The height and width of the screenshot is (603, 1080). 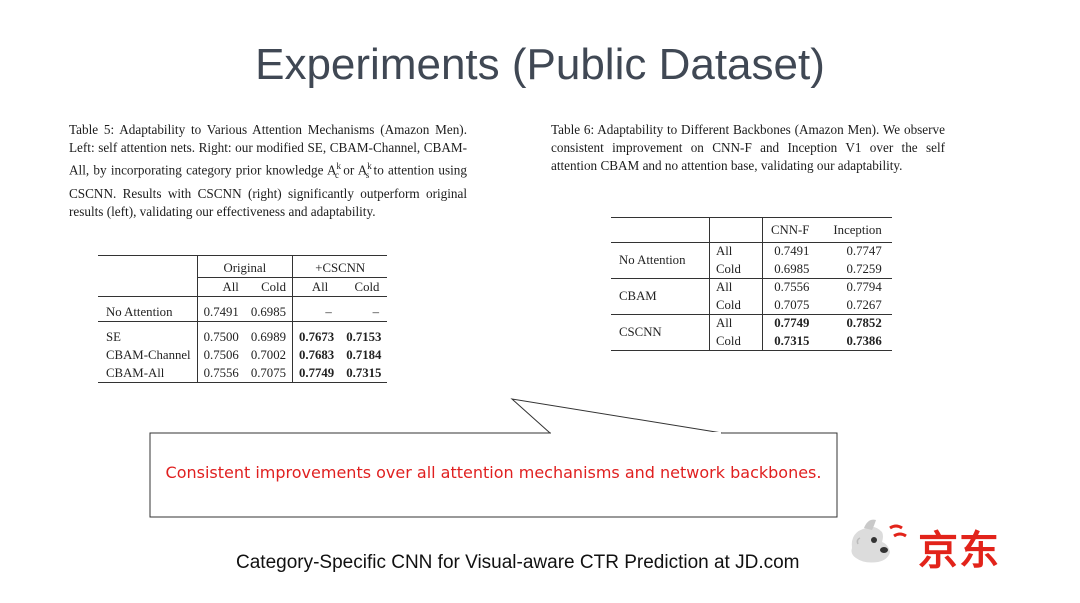 What do you see at coordinates (855, 230) in the screenshot?
I see `col-header: Inception` at bounding box center [855, 230].